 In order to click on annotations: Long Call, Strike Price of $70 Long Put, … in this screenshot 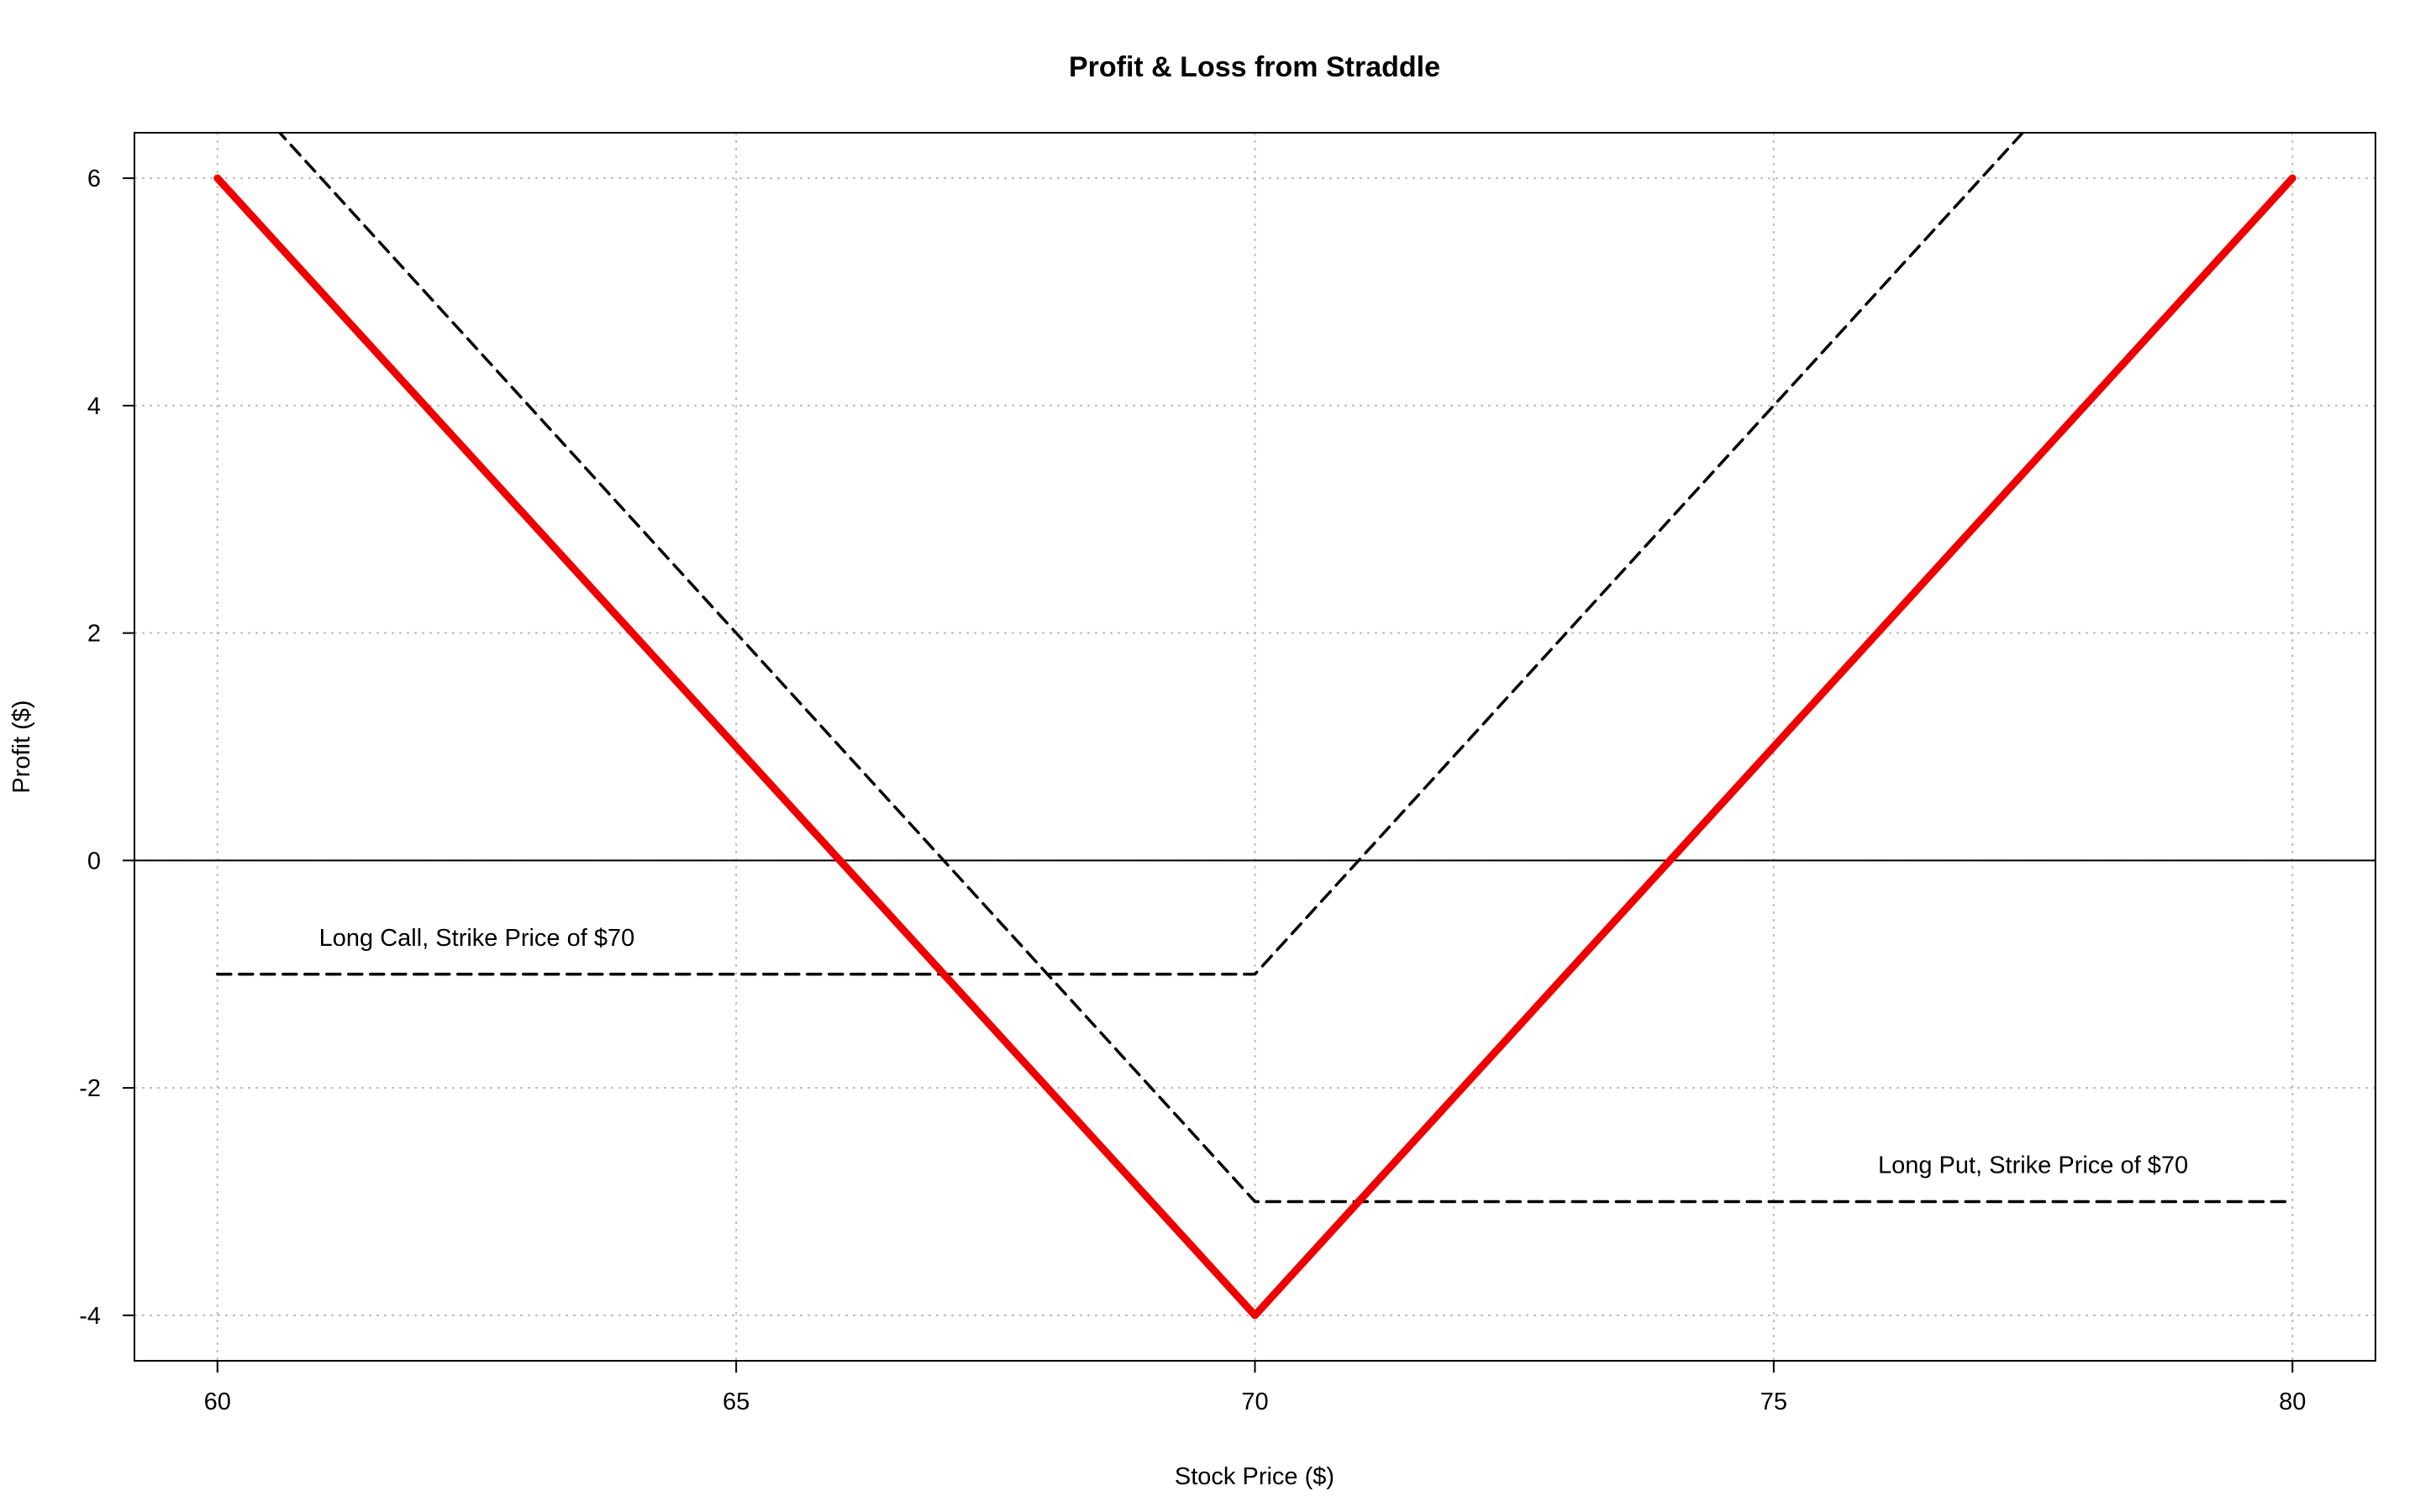, I will do `click(1254, 1052)`.